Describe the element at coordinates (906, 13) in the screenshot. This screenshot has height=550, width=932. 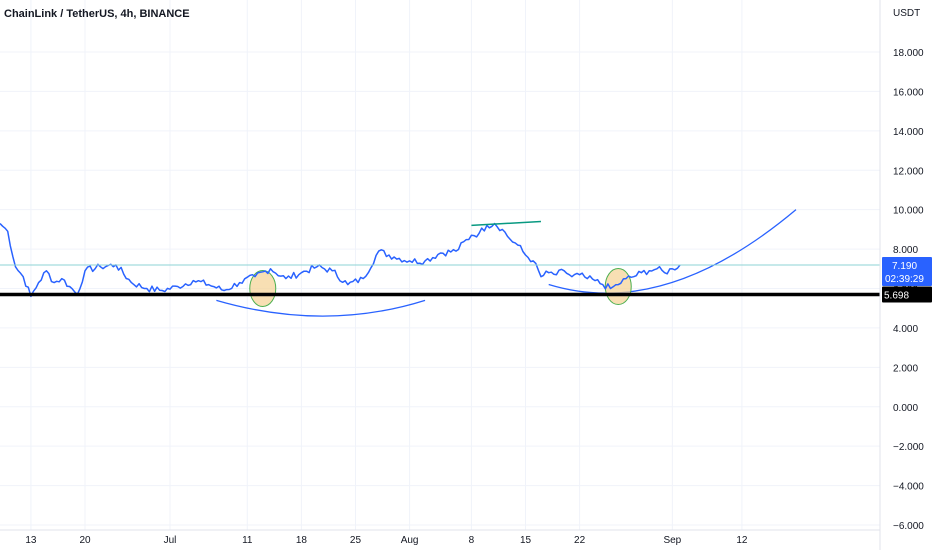
I see `currency-label: USDT` at that location.